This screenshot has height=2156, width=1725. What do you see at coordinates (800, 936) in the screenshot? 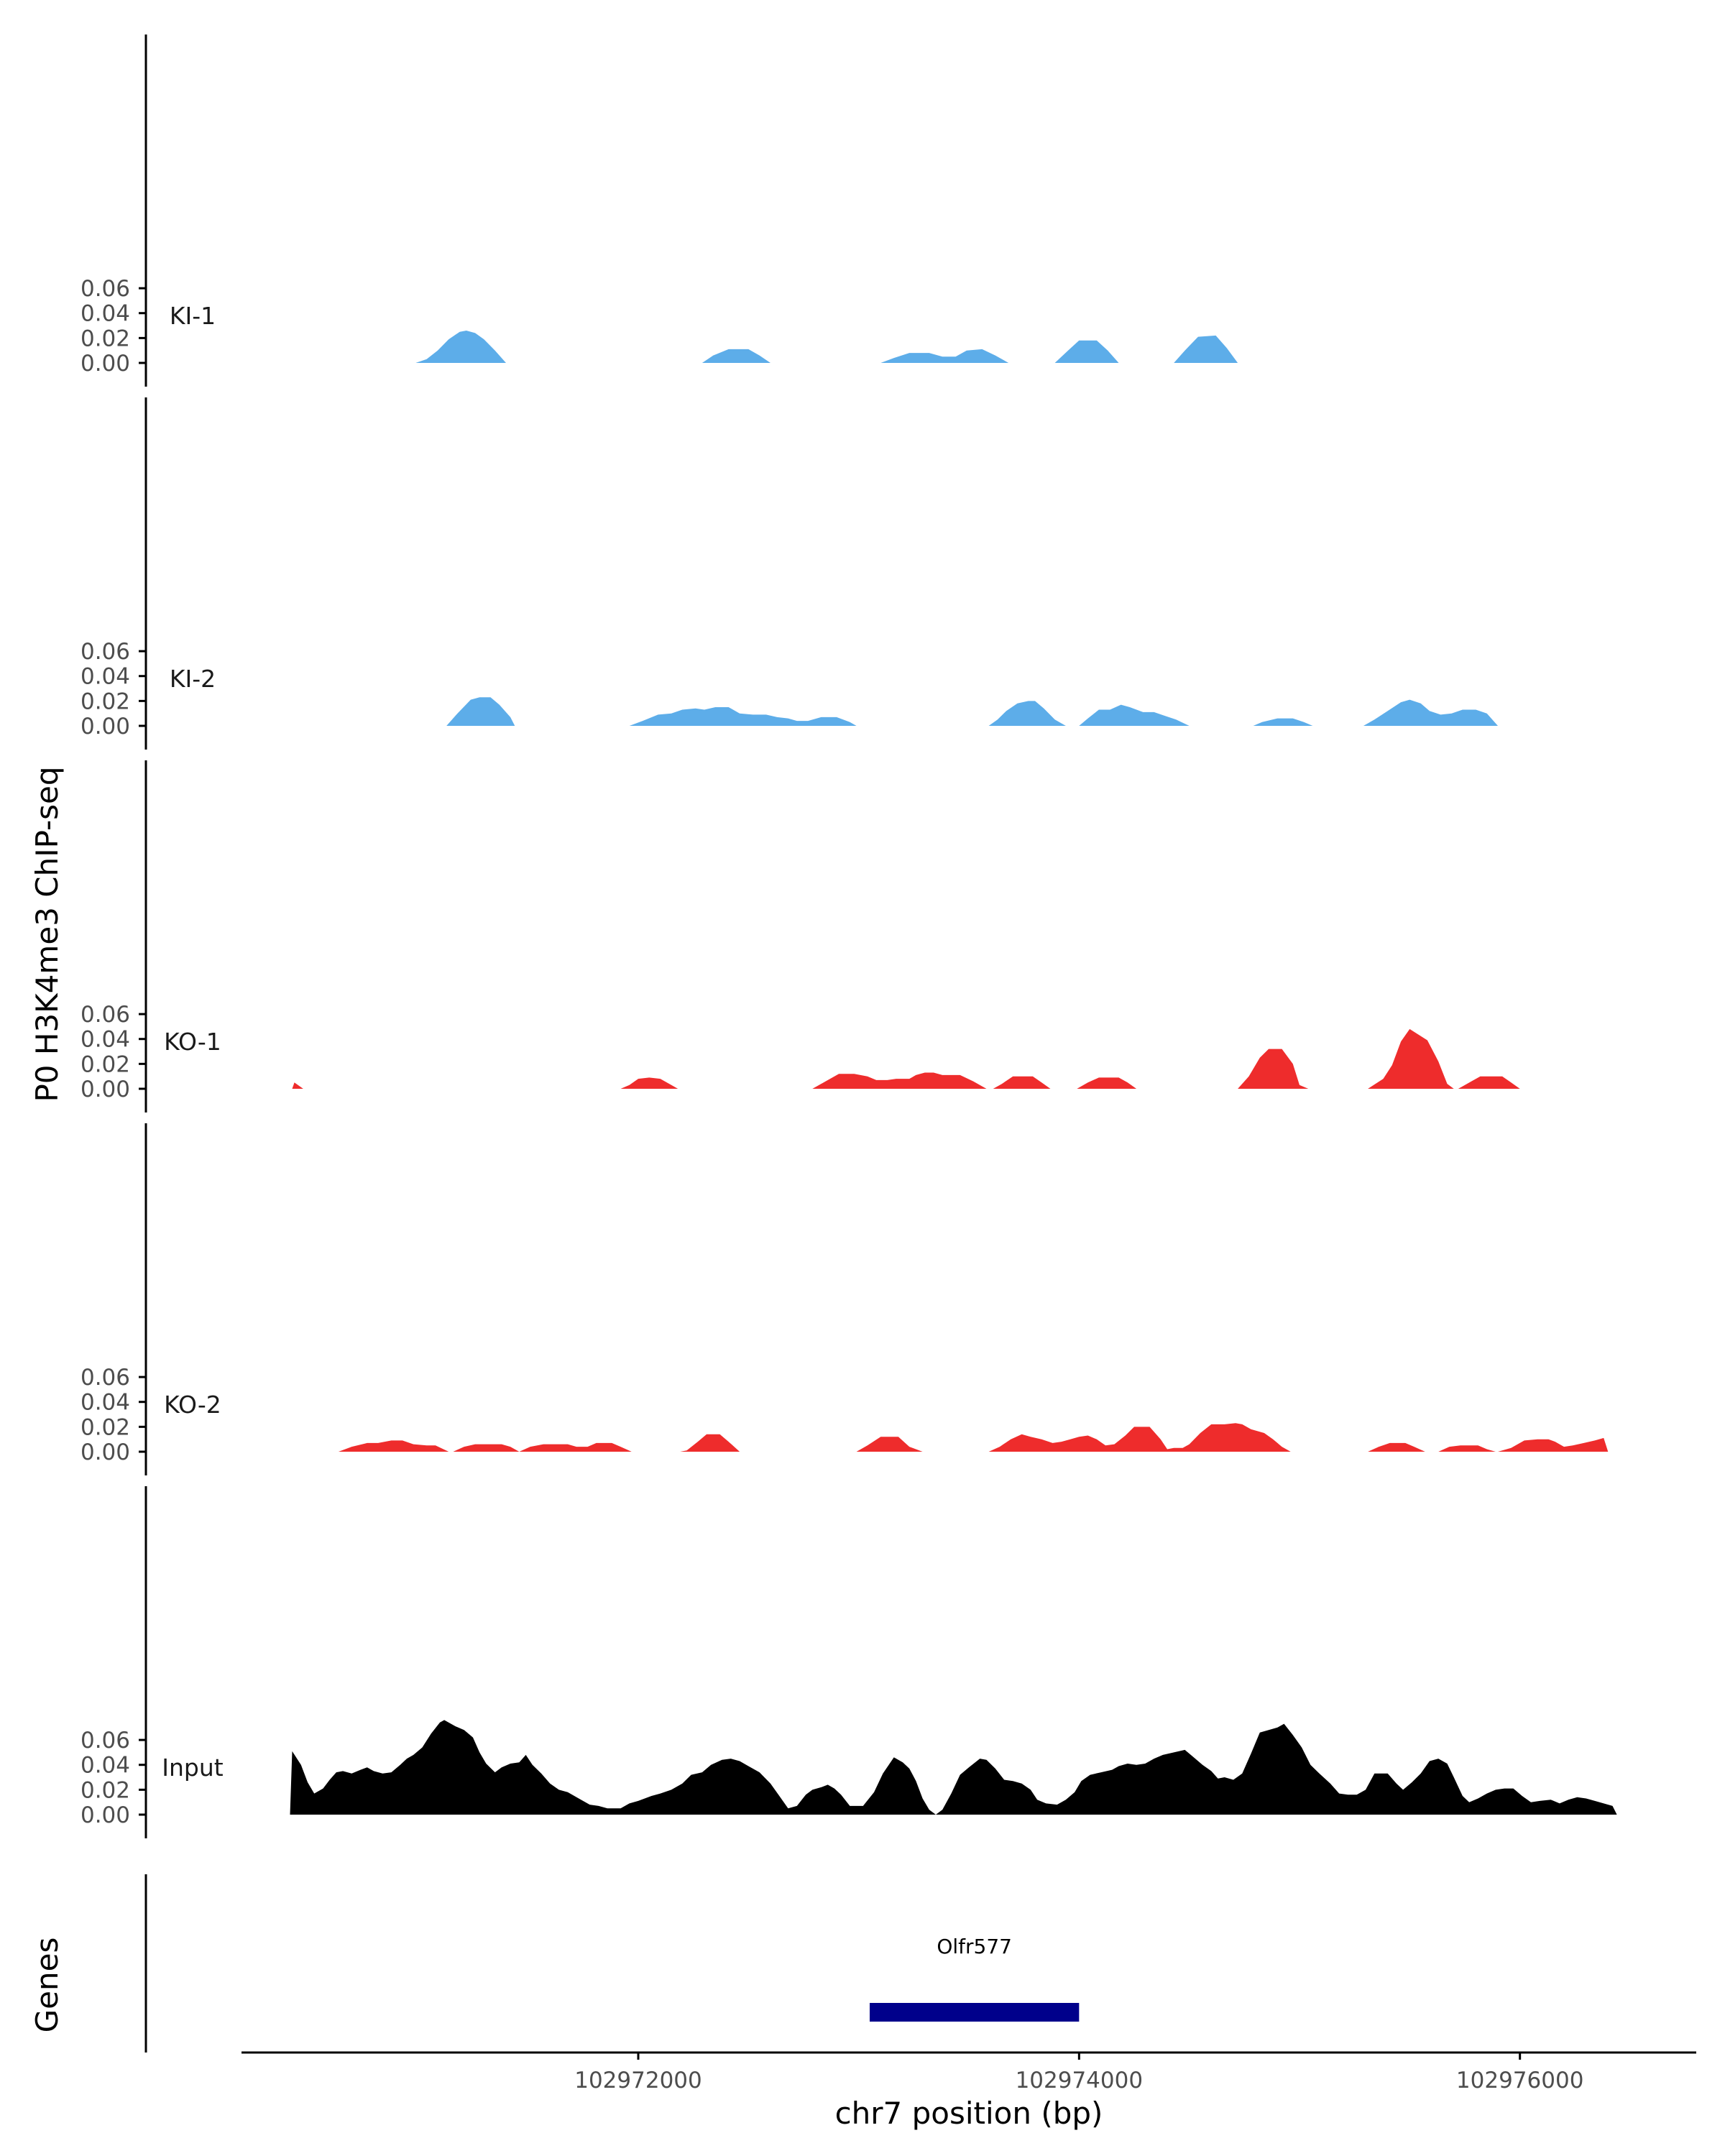
I see `track-ko-1: 0.000.020.040.06 KO-1` at bounding box center [800, 936].